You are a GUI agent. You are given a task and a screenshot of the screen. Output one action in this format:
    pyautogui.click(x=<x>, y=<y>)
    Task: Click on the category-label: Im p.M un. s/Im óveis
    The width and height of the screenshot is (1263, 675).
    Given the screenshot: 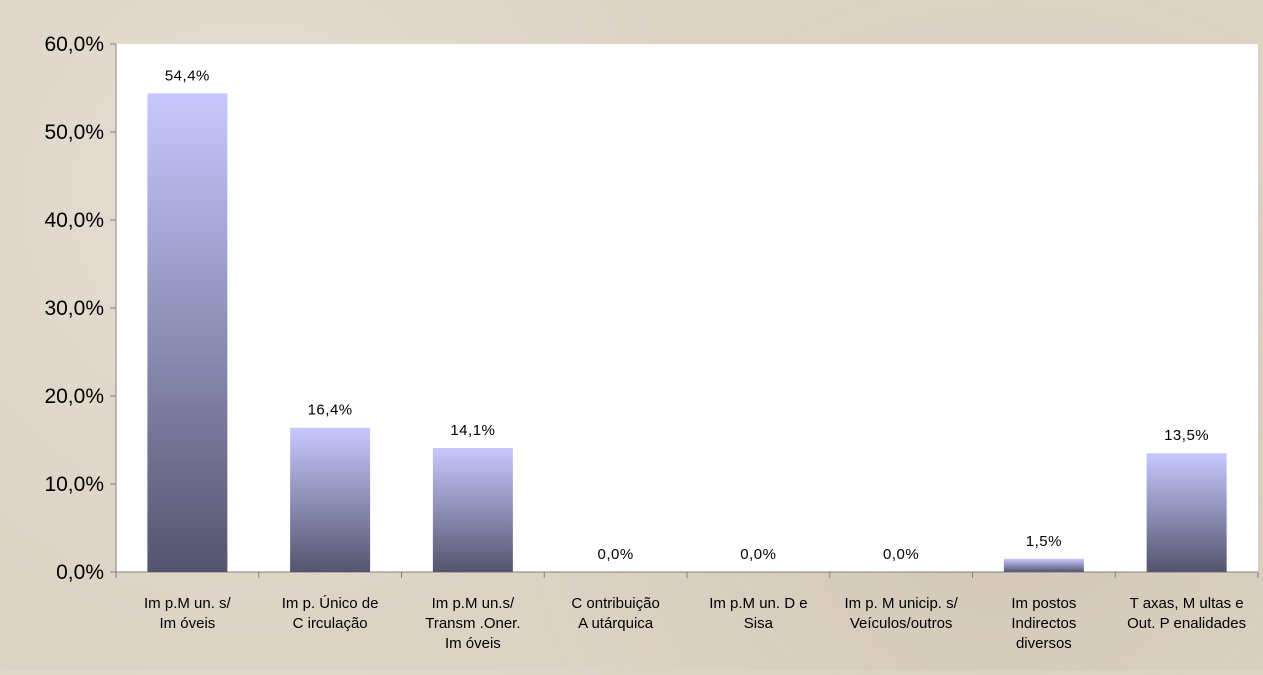 What is the action you would take?
    pyautogui.click(x=188, y=613)
    